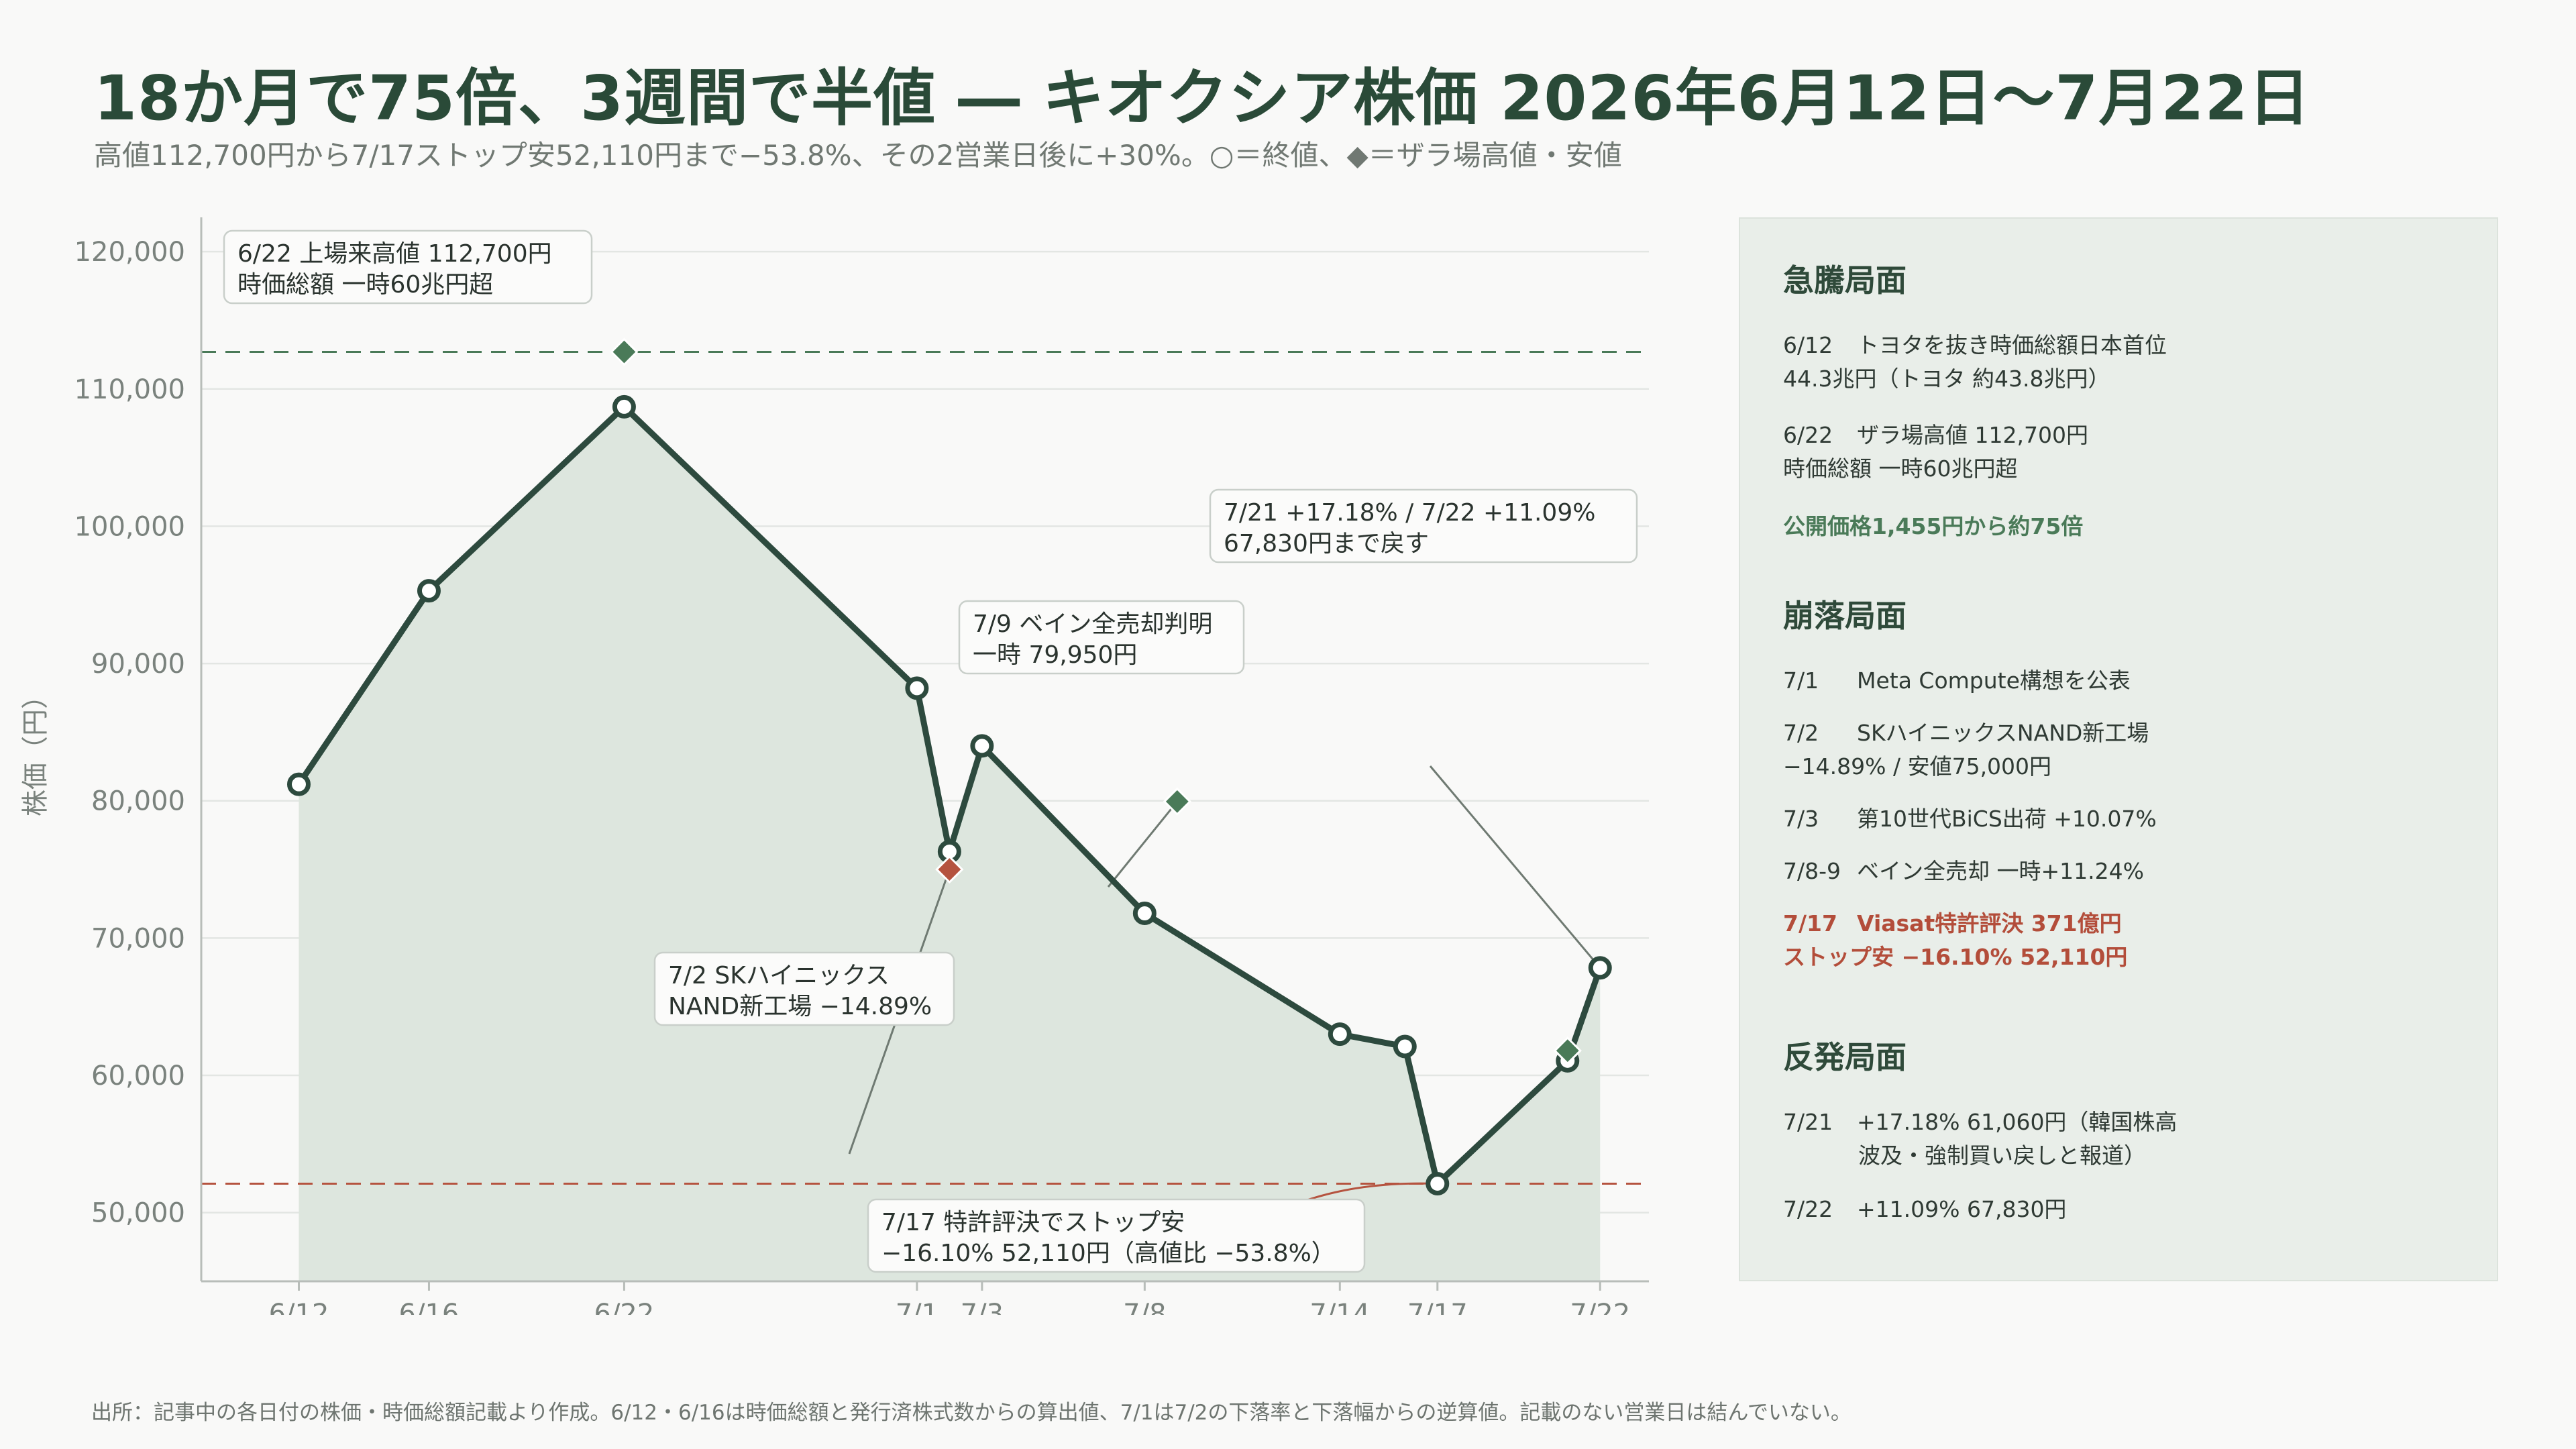 The width and height of the screenshot is (2576, 1449). Describe the element at coordinates (365, 285) in the screenshot. I see `annotation-text: 時価総額 一時60兆円超` at that location.